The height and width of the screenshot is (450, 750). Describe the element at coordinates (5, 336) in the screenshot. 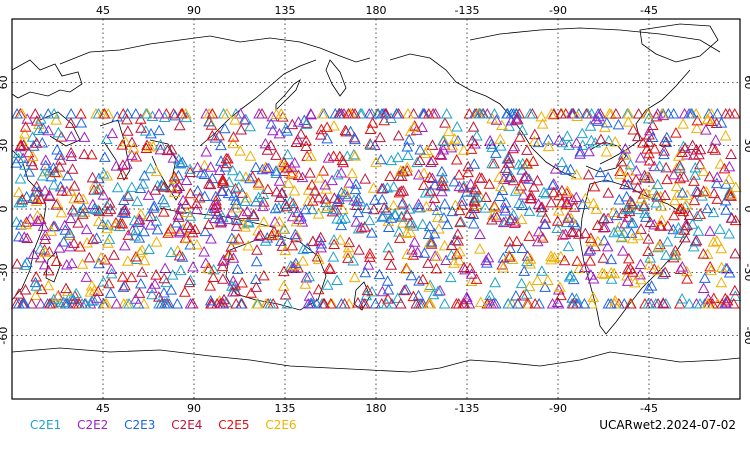

I see `lat-tick-label-left: -60` at that location.